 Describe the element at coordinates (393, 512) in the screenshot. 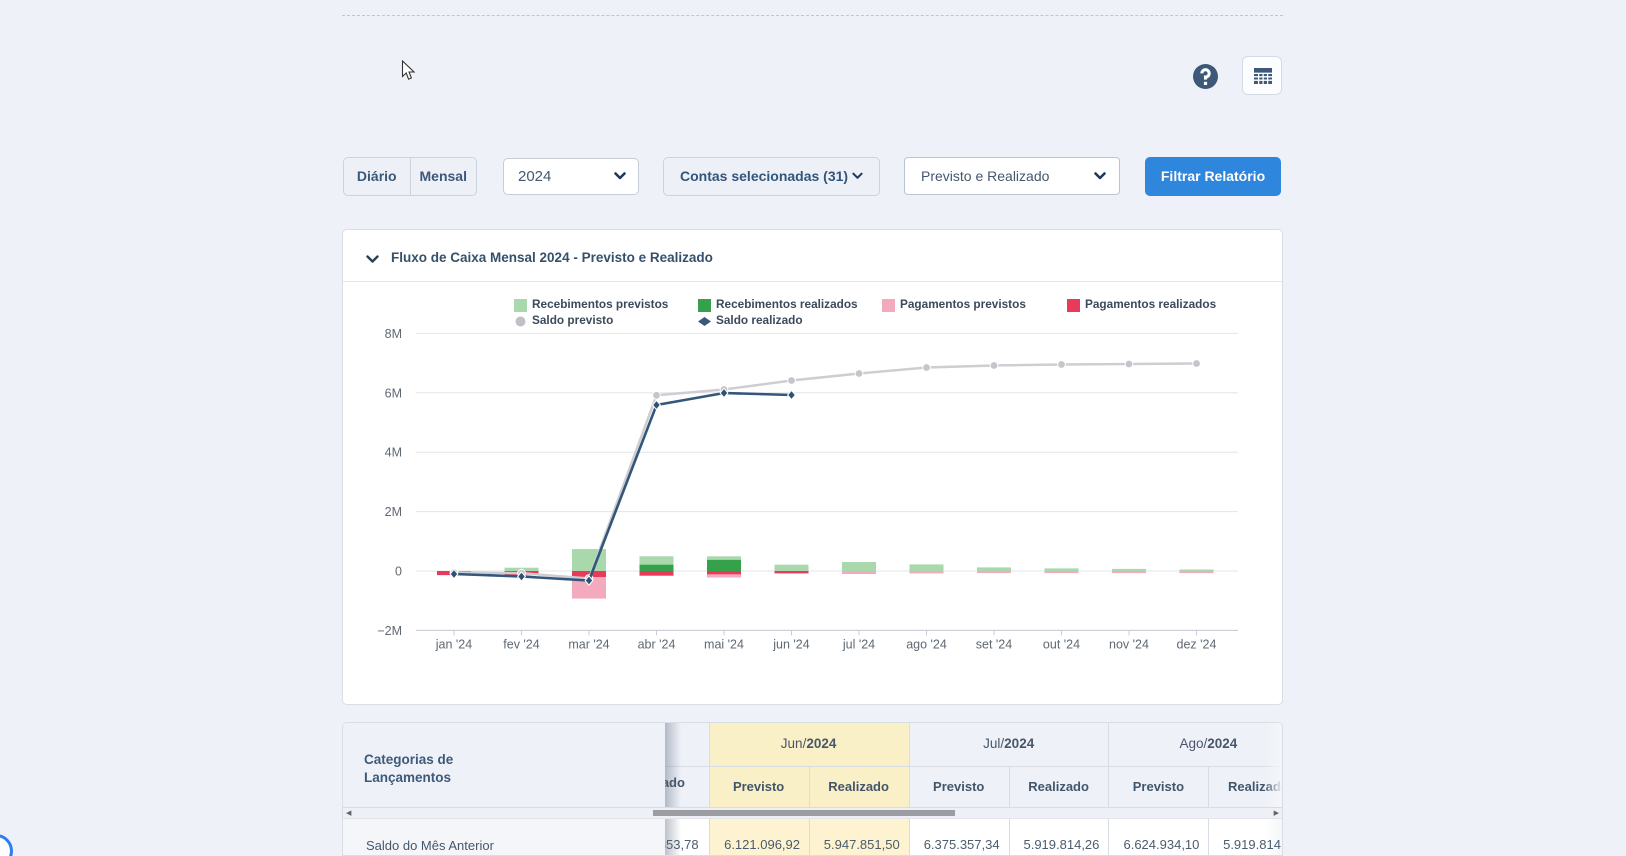

I see `svg-text: 2M` at that location.